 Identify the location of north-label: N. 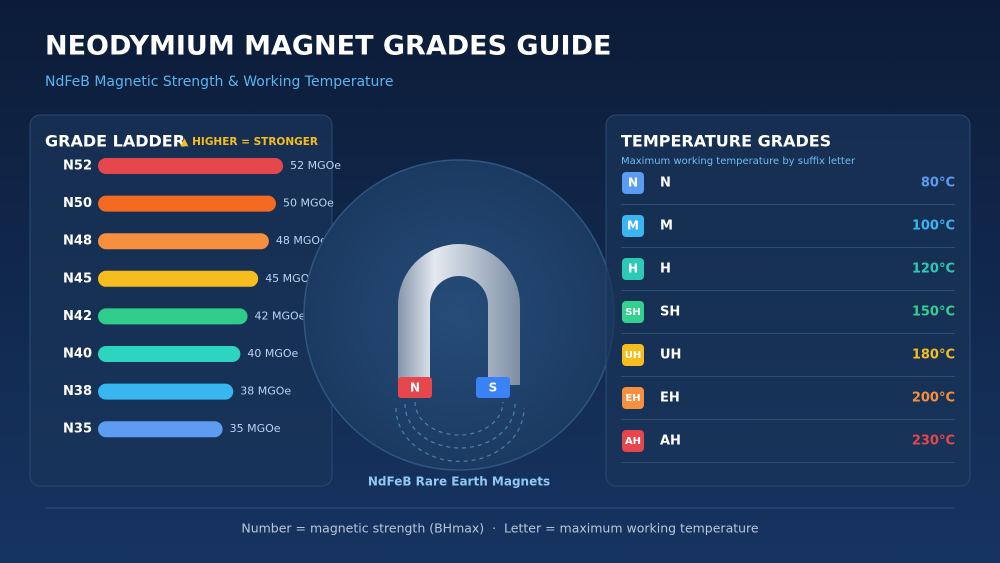
(415, 388).